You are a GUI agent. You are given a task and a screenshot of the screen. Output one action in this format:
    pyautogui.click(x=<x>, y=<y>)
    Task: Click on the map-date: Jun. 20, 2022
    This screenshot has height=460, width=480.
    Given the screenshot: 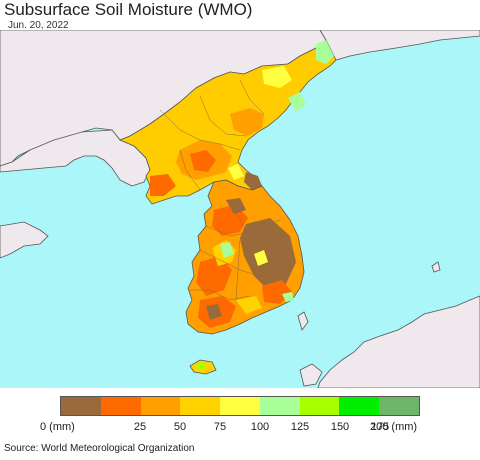 What is the action you would take?
    pyautogui.click(x=38, y=25)
    